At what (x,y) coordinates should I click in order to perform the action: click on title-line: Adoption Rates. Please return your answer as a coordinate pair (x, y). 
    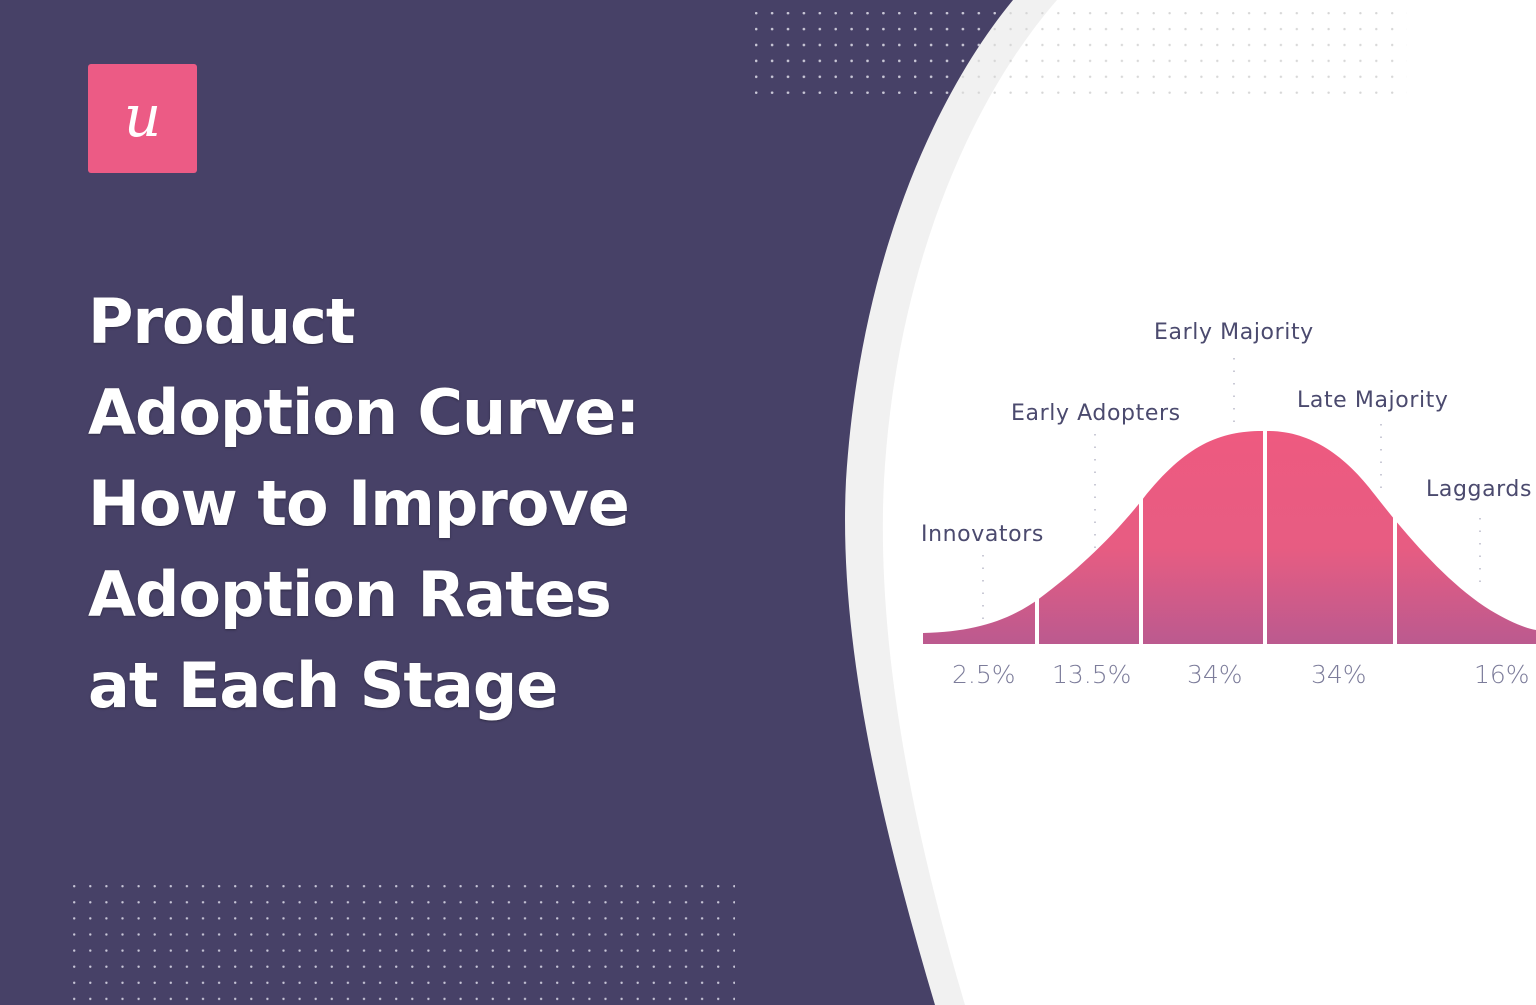
    Looking at the image, I should click on (350, 594).